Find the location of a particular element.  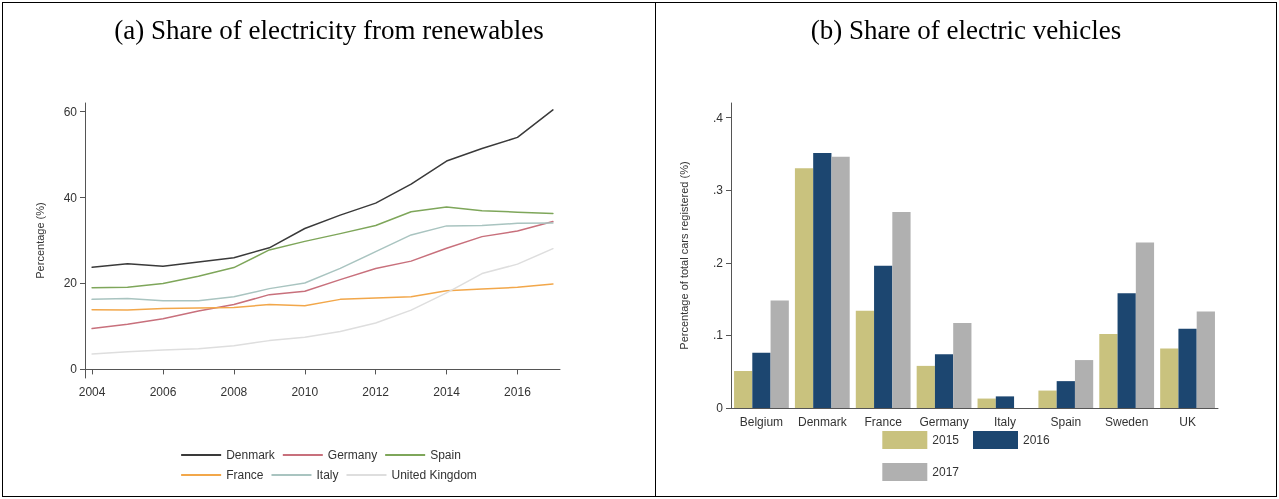

y-axis-title: Percentage of total cars registered (%) is located at coordinates (683, 255).